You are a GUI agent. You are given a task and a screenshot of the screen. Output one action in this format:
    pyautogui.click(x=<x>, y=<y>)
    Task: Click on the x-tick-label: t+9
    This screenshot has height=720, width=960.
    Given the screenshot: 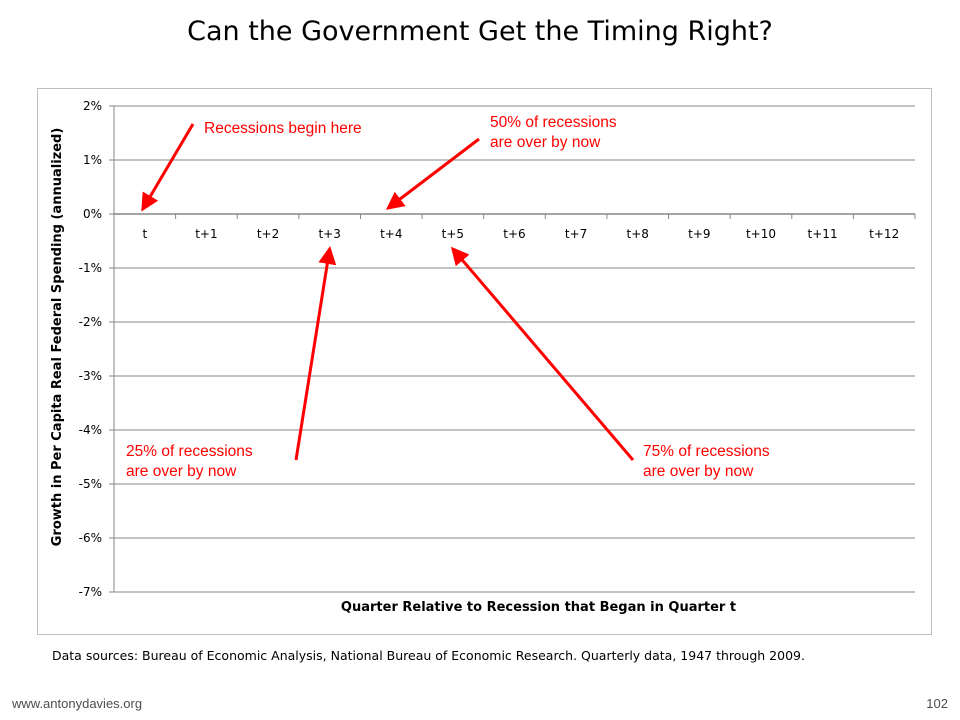 What is the action you would take?
    pyautogui.click(x=699, y=234)
    